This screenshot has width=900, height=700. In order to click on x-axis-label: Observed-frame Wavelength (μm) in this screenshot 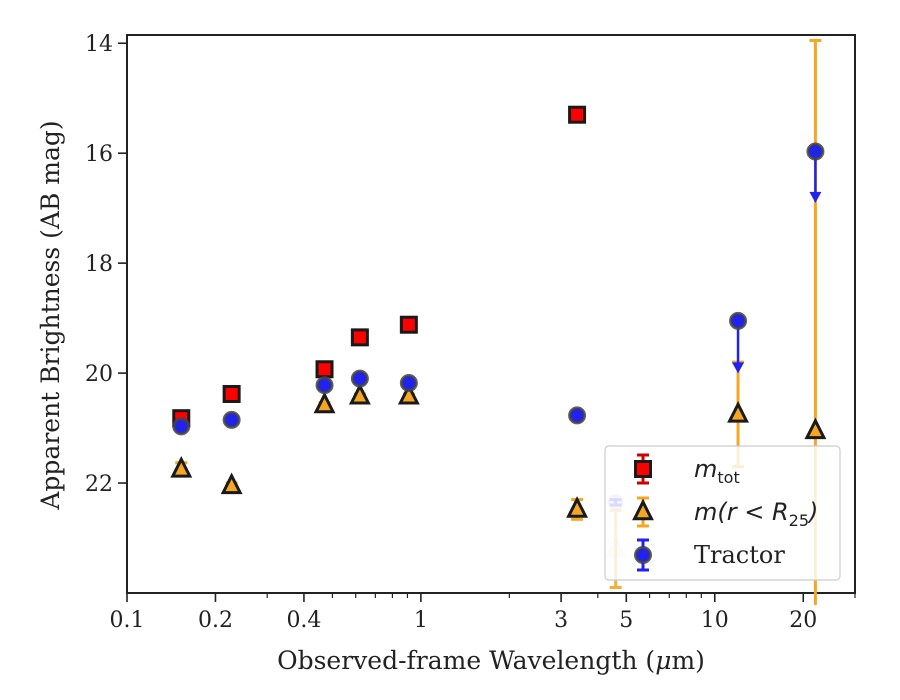, I will do `click(491, 660)`.